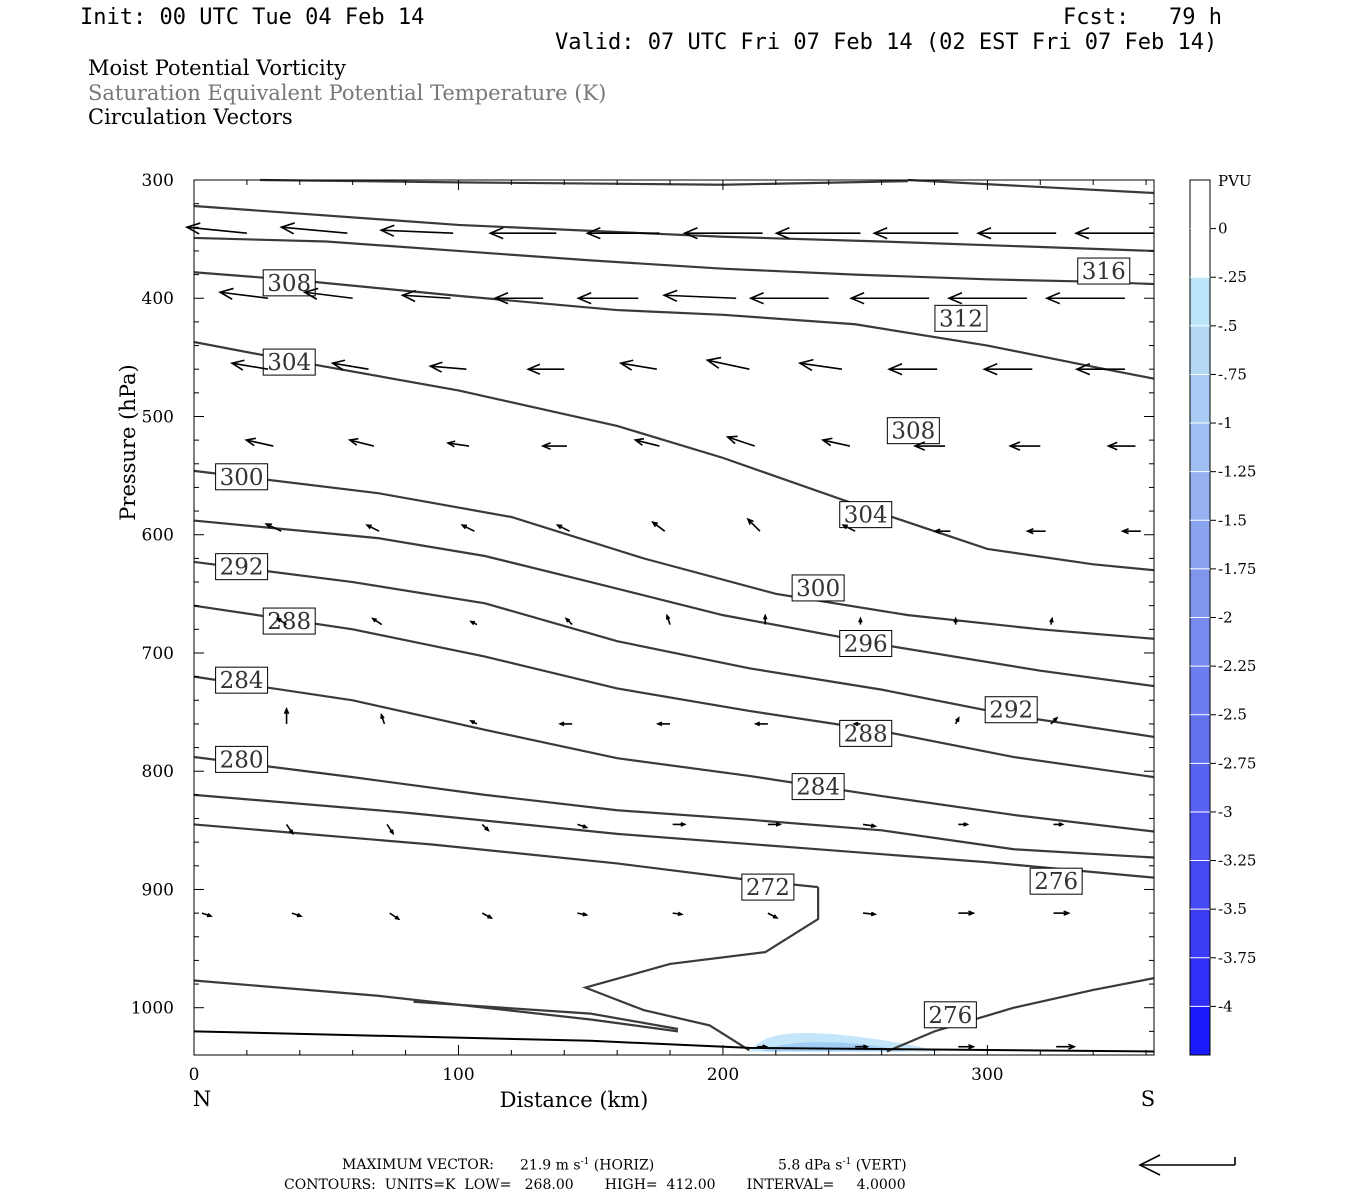 This screenshot has height=1200, width=1350. What do you see at coordinates (1237, 861) in the screenshot?
I see `colorbar-label: -3.25` at bounding box center [1237, 861].